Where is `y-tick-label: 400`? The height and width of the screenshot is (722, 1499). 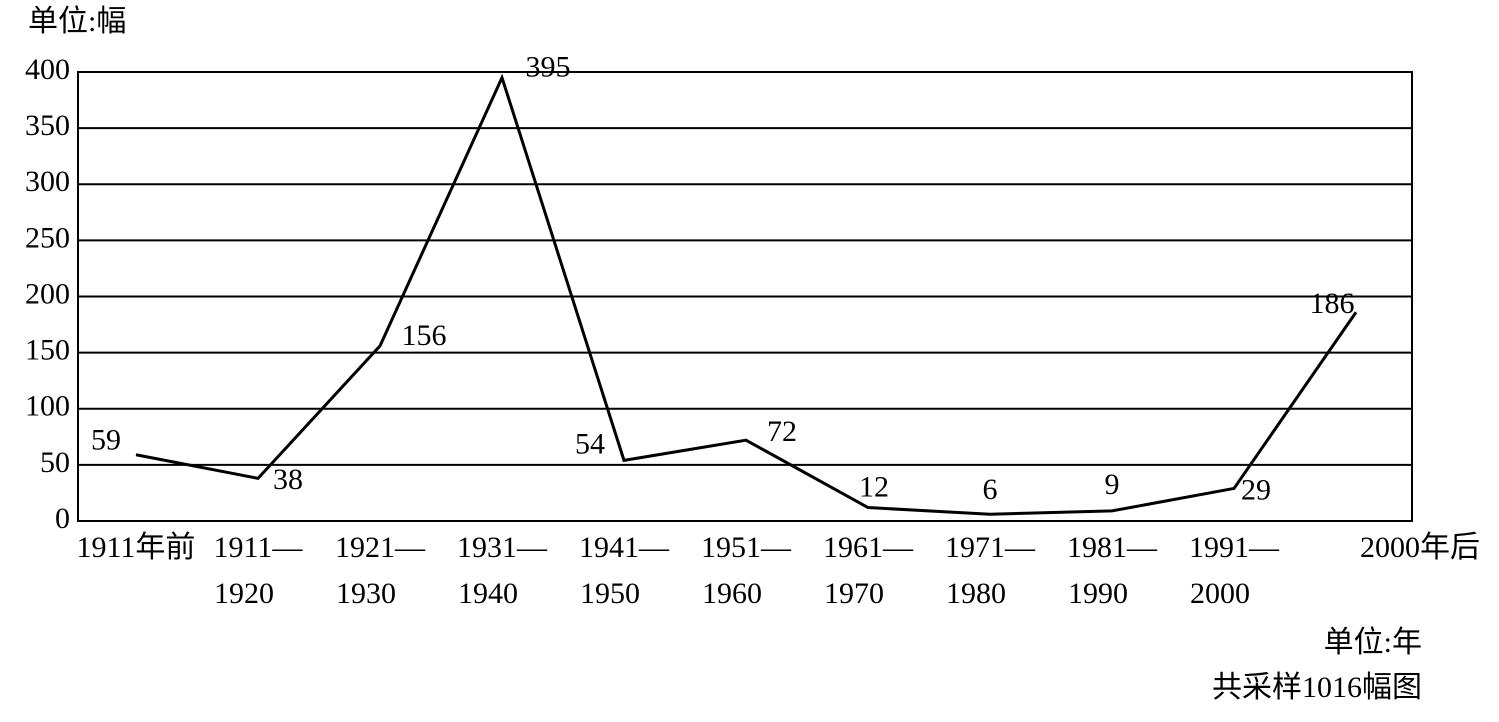
y-tick-label: 400 is located at coordinates (47, 69).